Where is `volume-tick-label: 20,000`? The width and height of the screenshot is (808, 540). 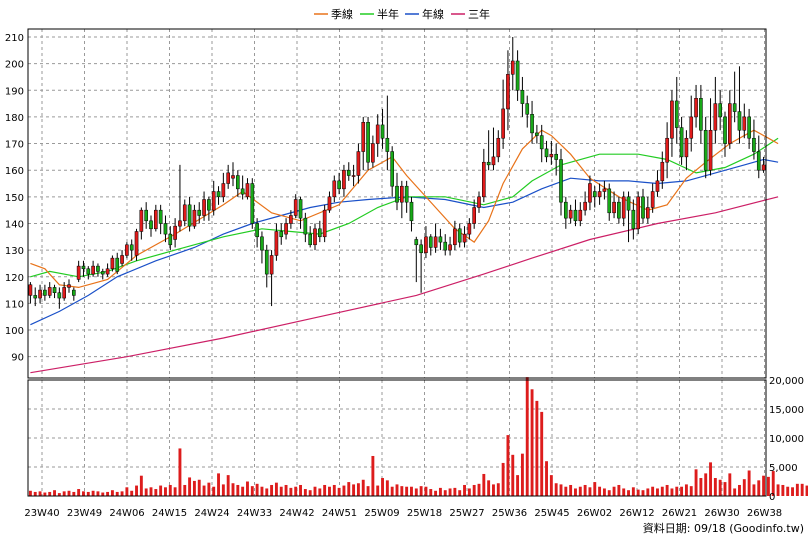 volume-tick-label: 20,000 is located at coordinates (786, 381).